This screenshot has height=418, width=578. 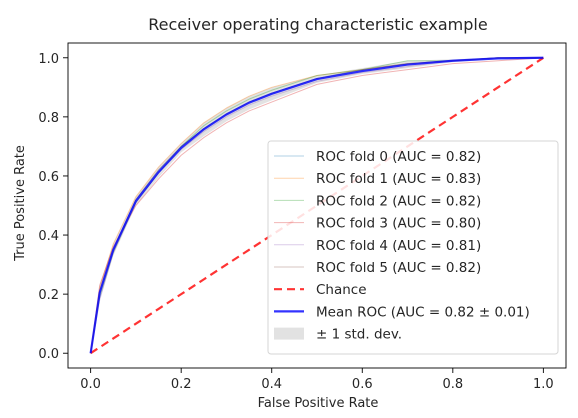 What do you see at coordinates (398, 201) in the screenshot?
I see `legend-label-2: ROC fold 2 (AUC = 0.82)` at bounding box center [398, 201].